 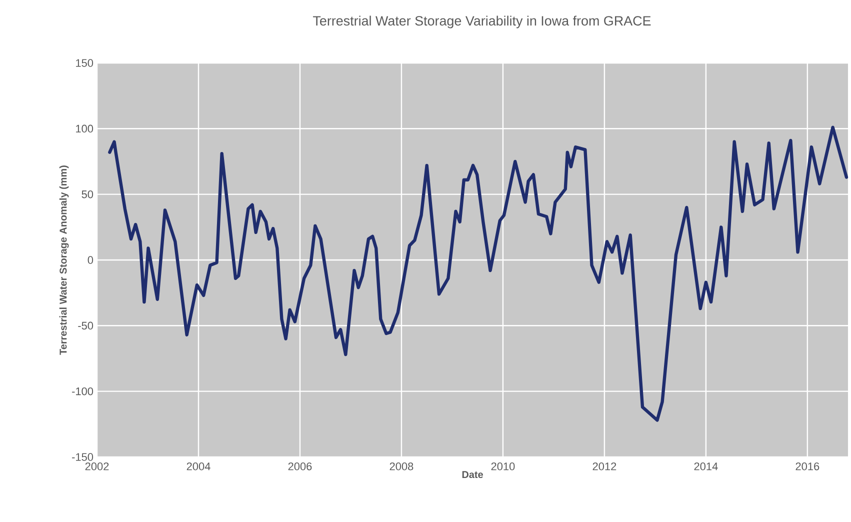 I want to click on y-axis-title: Terrestrial Water Storage Anomaly (mm), so click(x=64, y=260).